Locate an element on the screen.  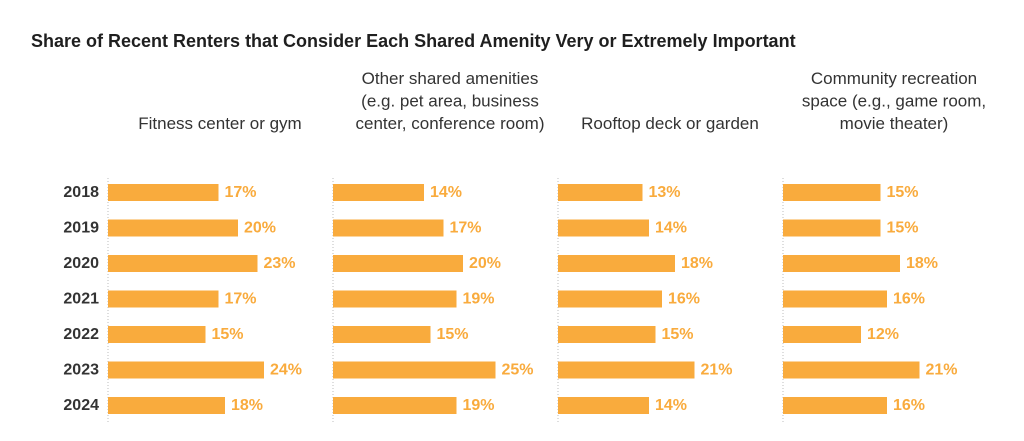
year-label: 2020 is located at coordinates (81, 263).